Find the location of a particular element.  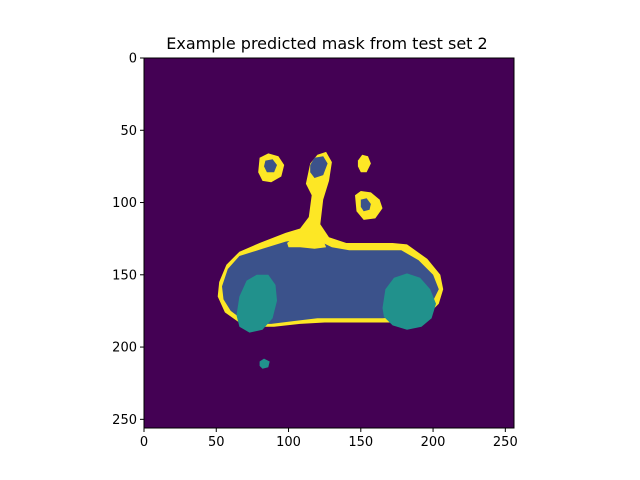

x-tick-label: 250 is located at coordinates (505, 442).